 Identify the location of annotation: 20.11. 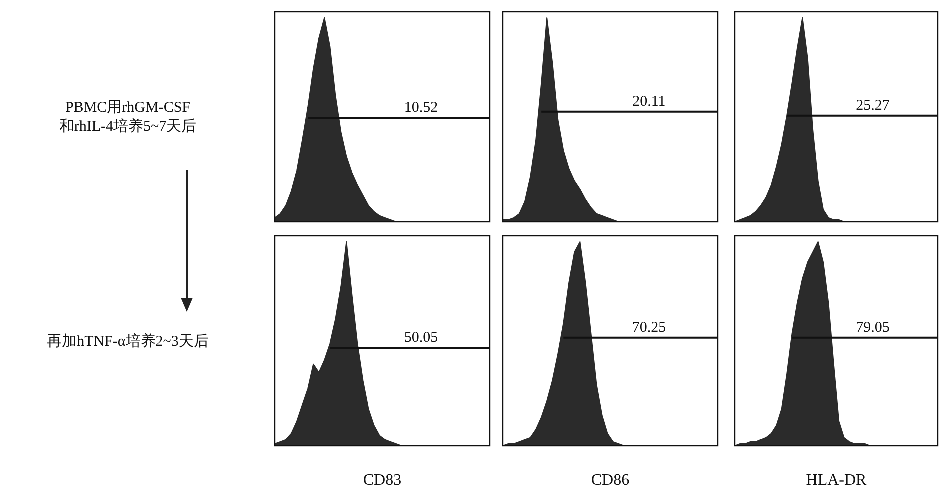
(649, 102).